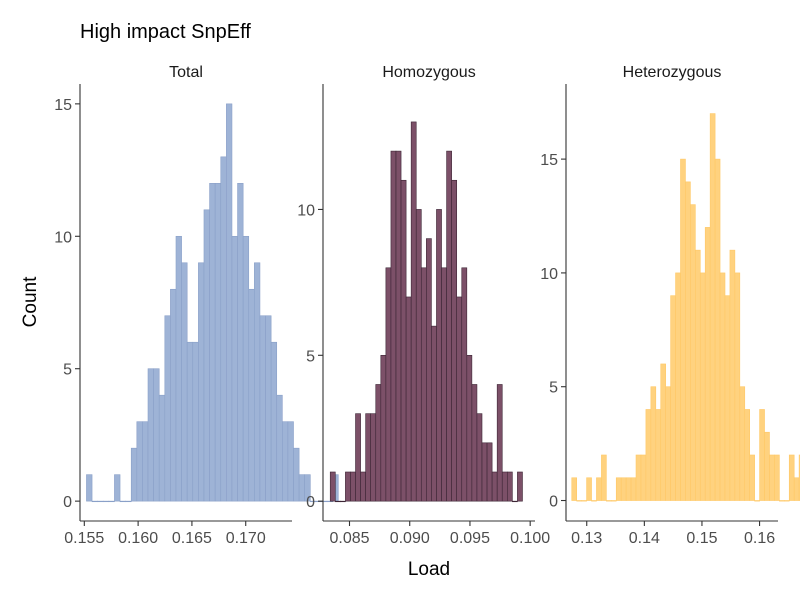 The width and height of the screenshot is (800, 600). Describe the element at coordinates (429, 569) in the screenshot. I see `x-axis-title: Load` at that location.